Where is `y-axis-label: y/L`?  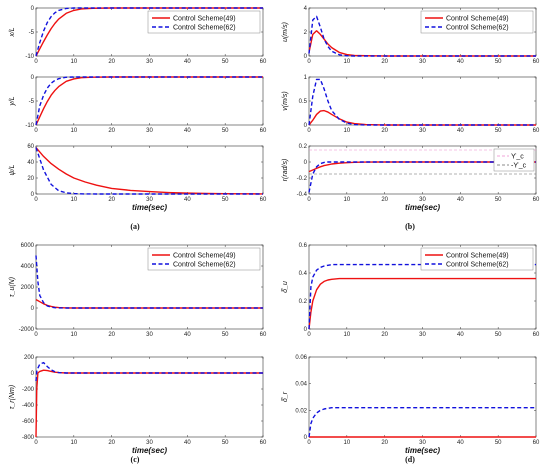 y-axis-label: y/L is located at coordinates (12, 101).